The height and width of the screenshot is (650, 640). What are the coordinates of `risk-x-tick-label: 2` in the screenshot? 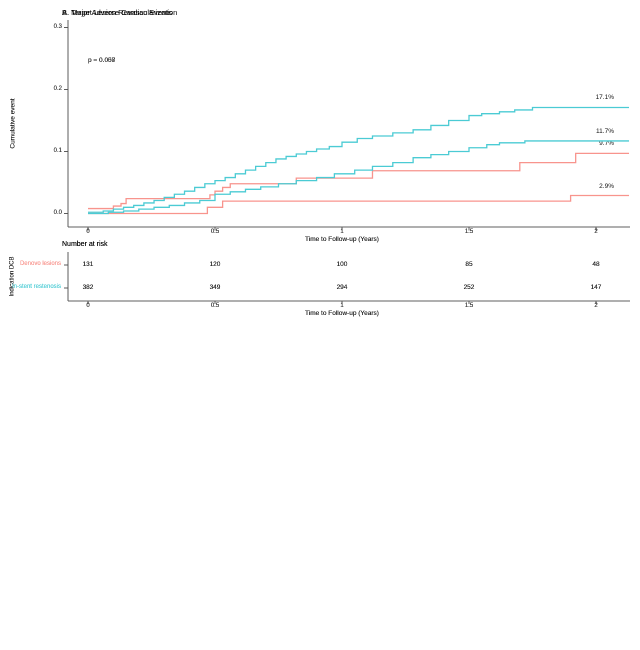 It's located at (596, 306).